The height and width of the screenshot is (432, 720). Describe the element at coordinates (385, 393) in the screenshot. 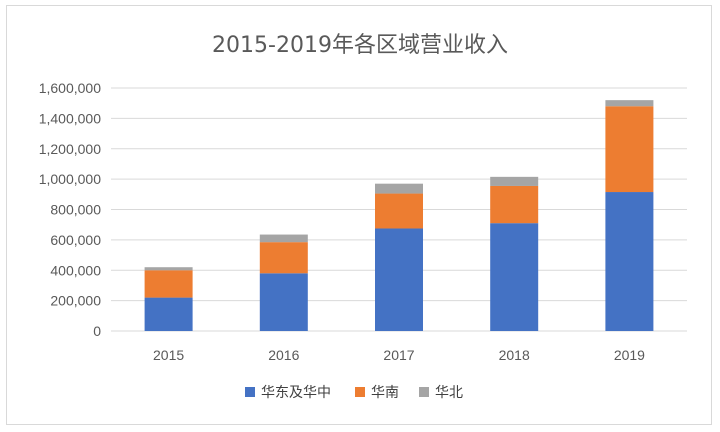

I see `legend-label: 华南` at that location.